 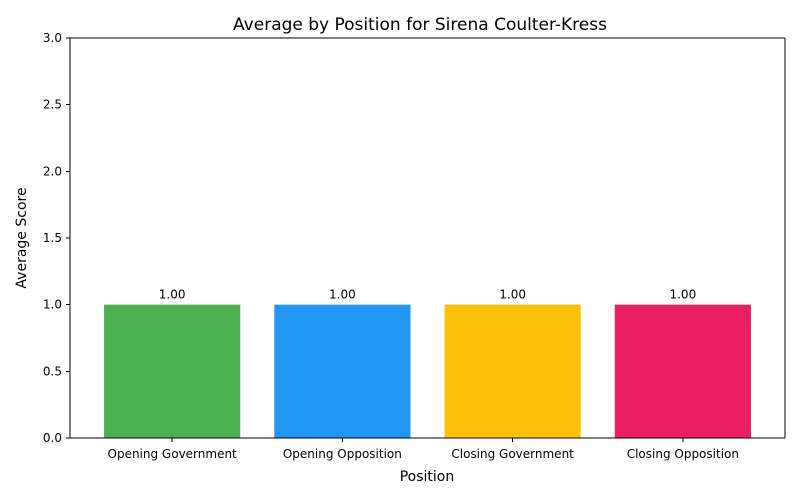 What do you see at coordinates (512, 454) in the screenshot?
I see `x-tick-label-2: Closing Government` at bounding box center [512, 454].